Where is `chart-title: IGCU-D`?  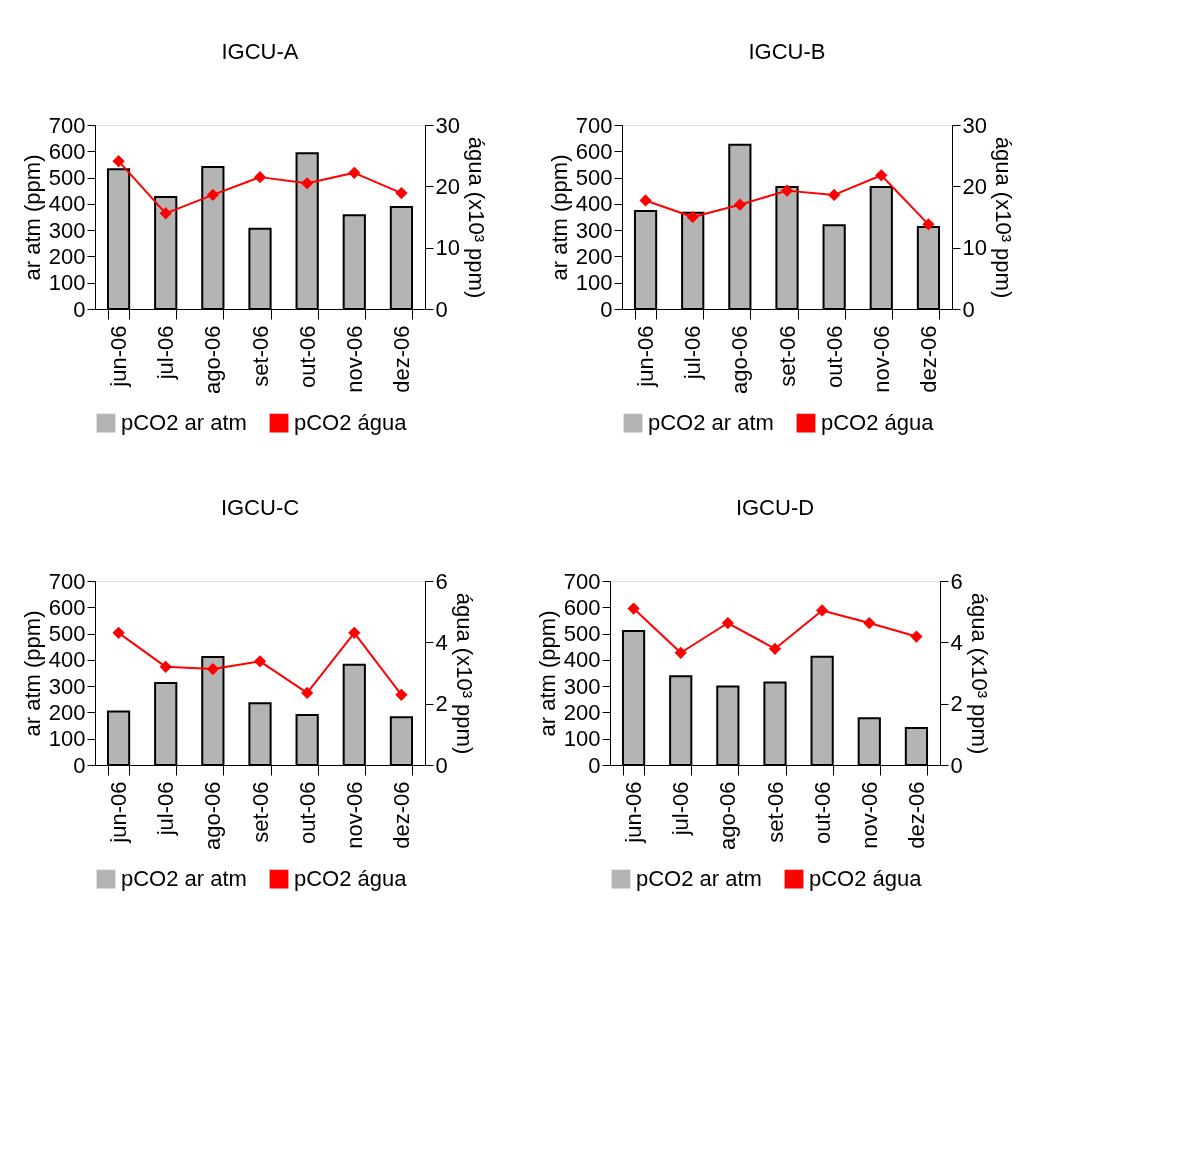 chart-title: IGCU-D is located at coordinates (775, 507).